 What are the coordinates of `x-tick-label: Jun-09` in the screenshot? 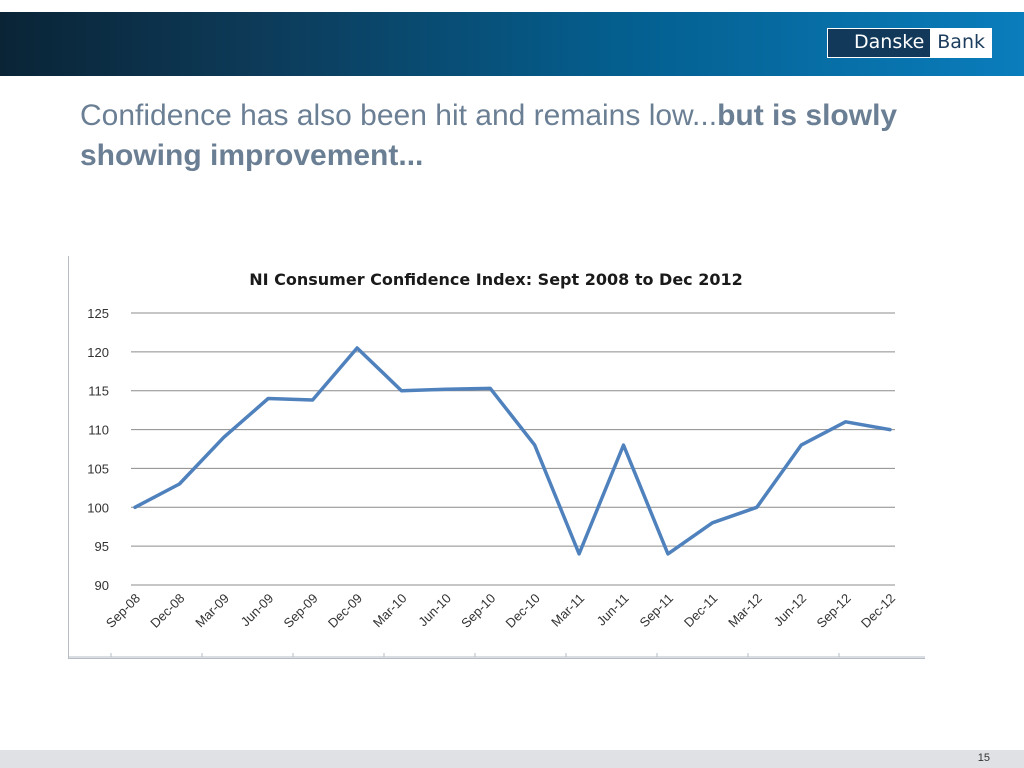 It's located at (257, 610).